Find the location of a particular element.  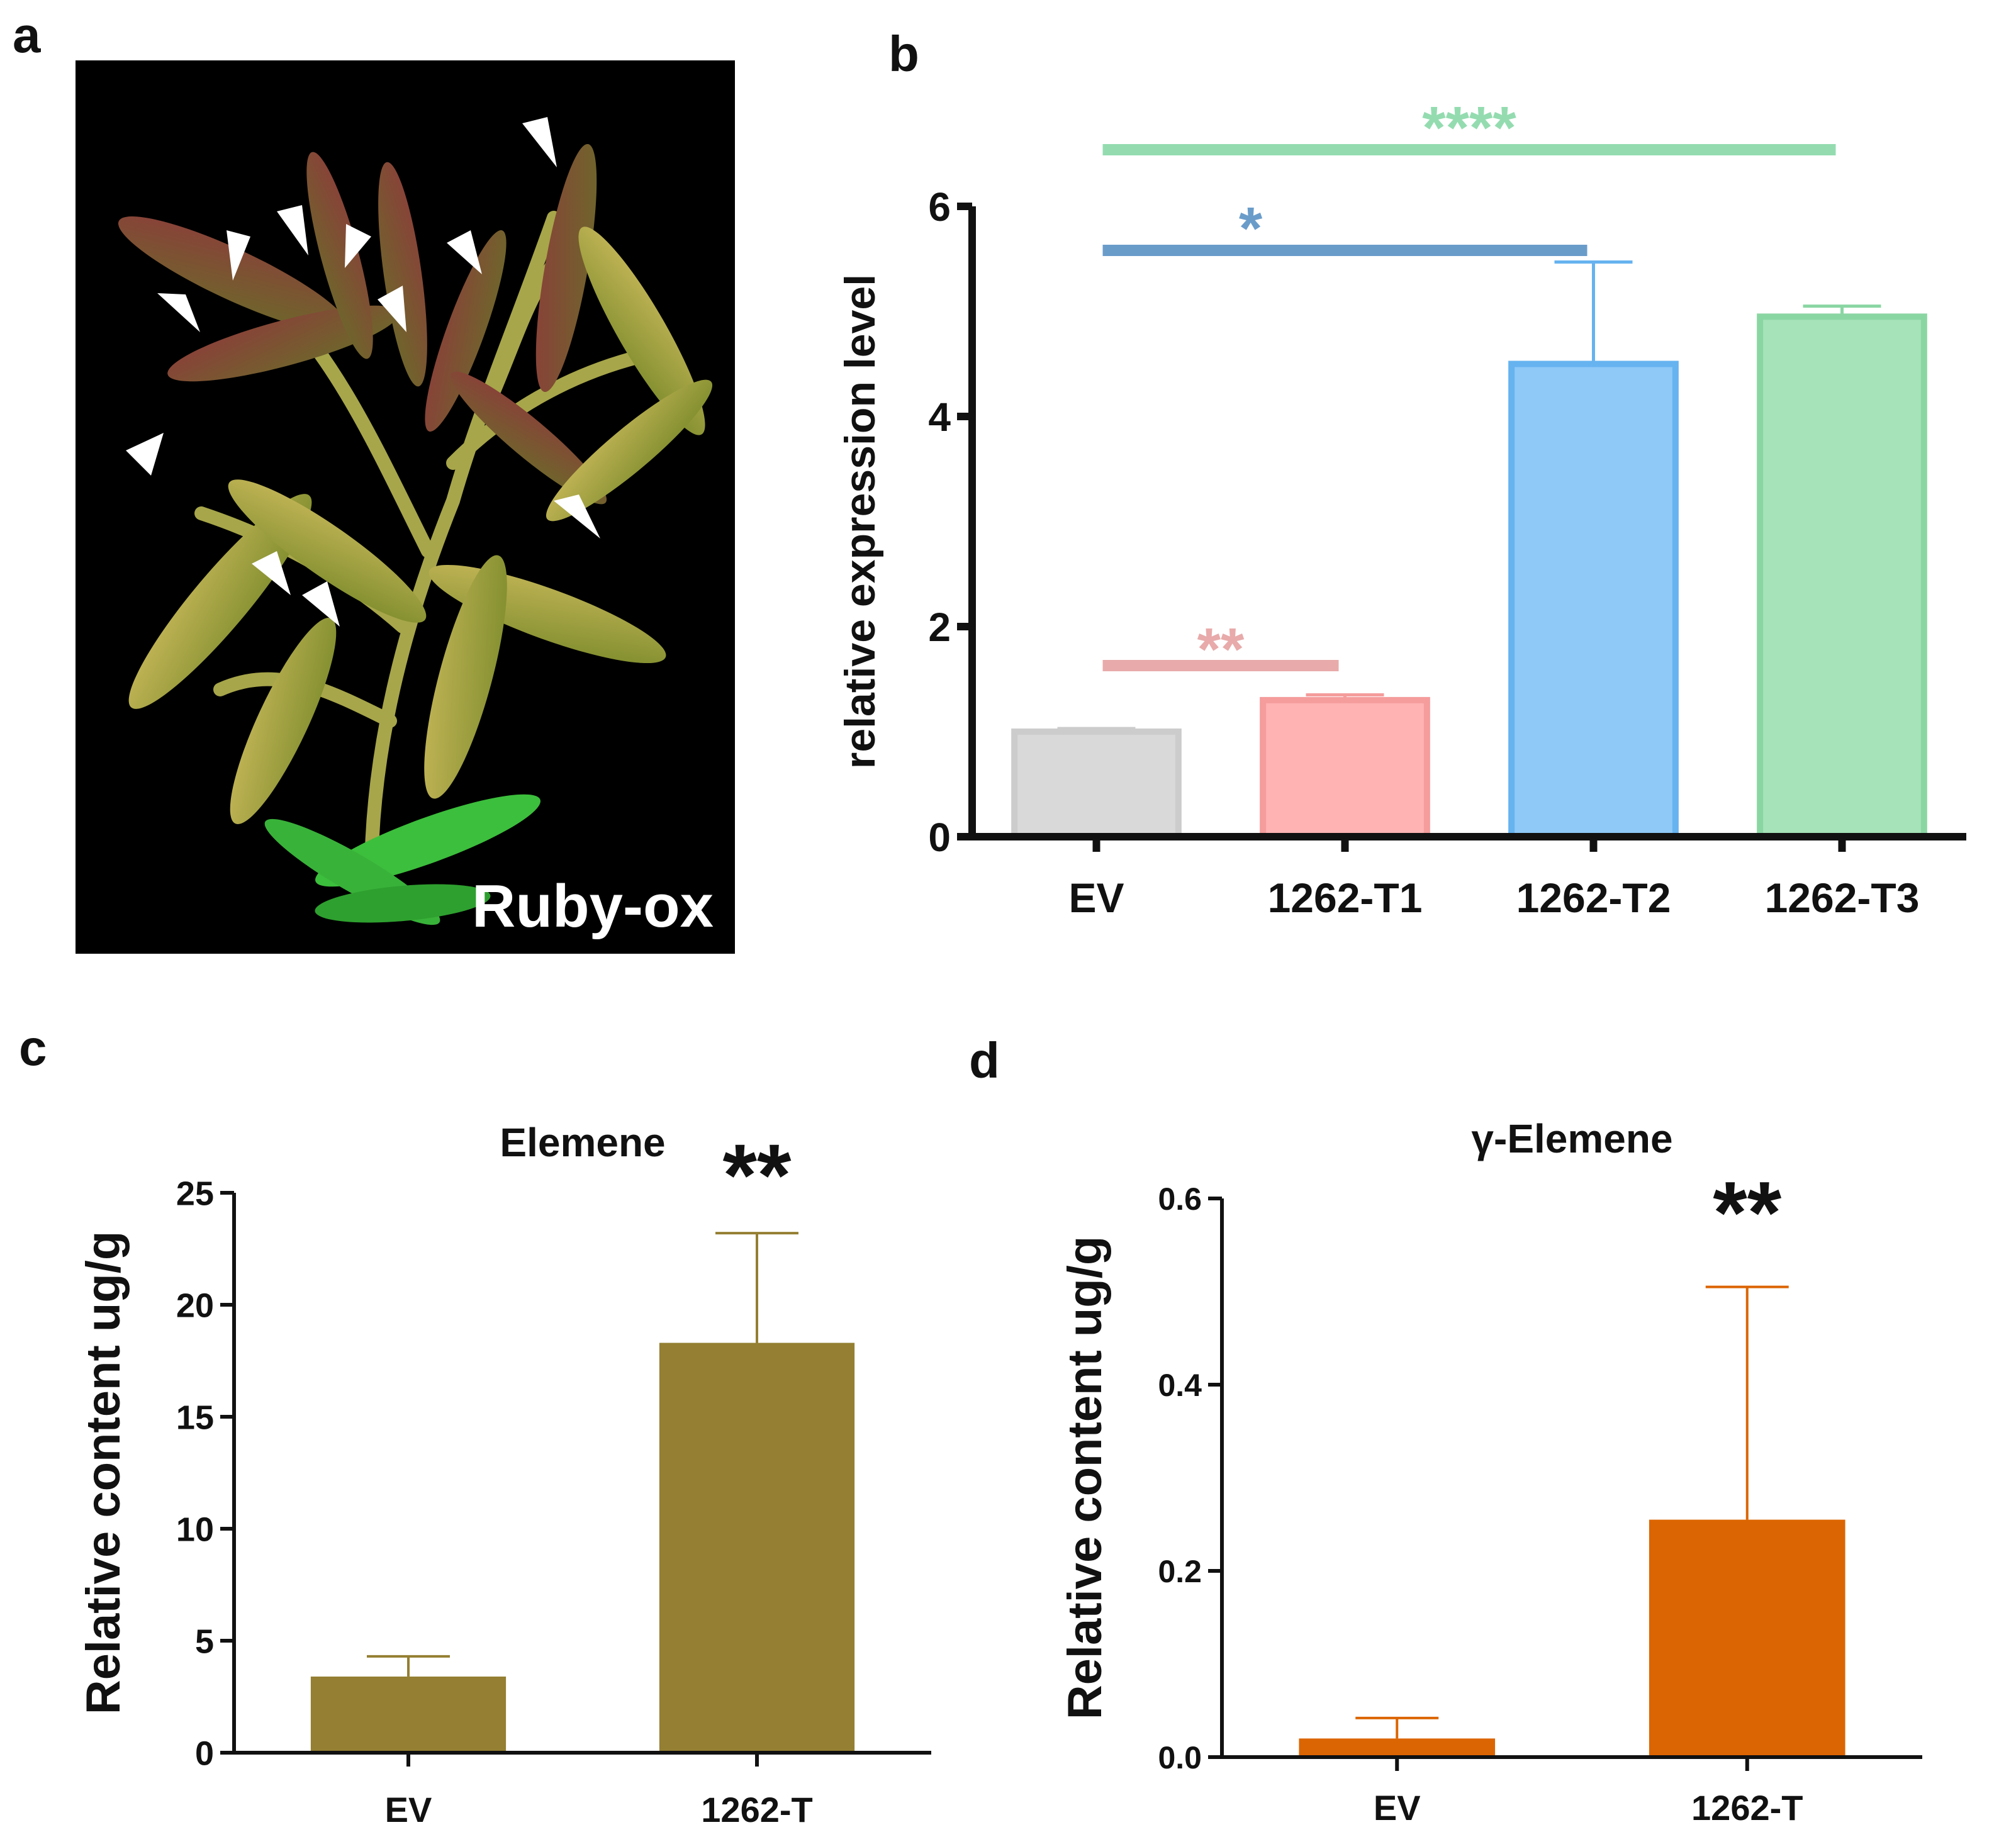

y-tick-label: 10 is located at coordinates (195, 1529).